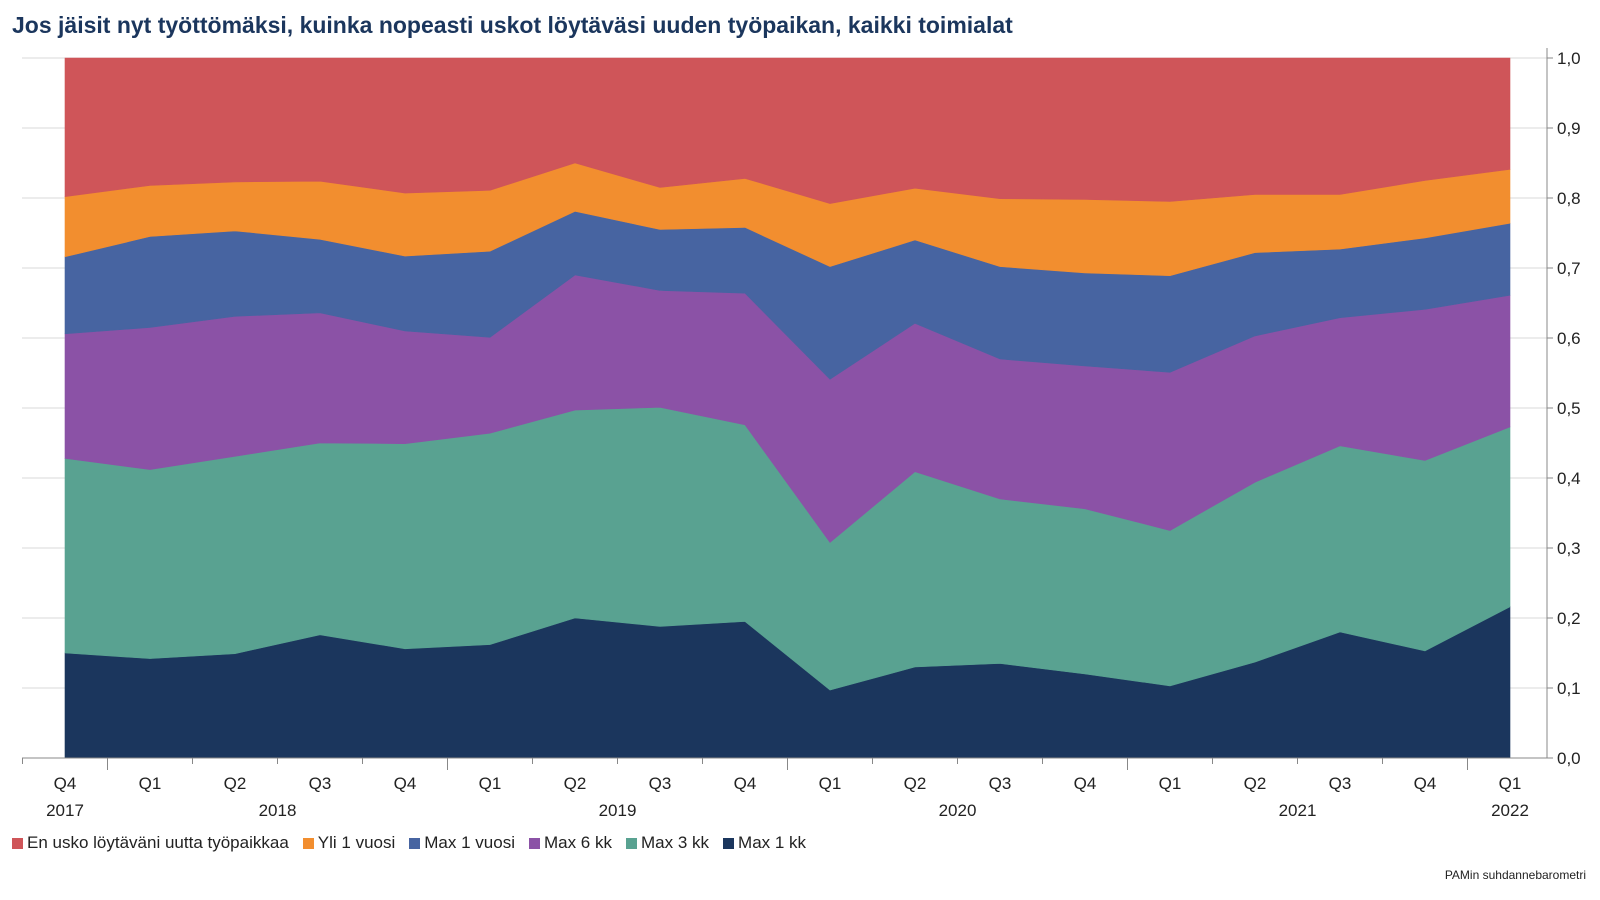  I want to click on legend-label: Max 1 vuosi, so click(469, 842).